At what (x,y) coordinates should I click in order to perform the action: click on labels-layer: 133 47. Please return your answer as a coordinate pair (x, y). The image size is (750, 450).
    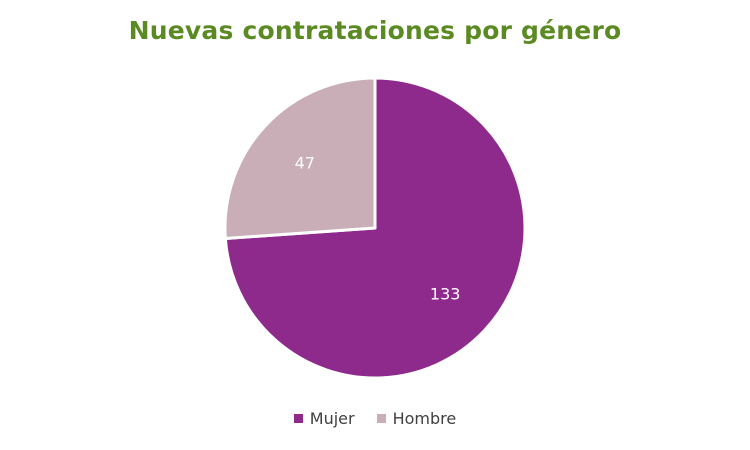
    Looking at the image, I should click on (378, 229).